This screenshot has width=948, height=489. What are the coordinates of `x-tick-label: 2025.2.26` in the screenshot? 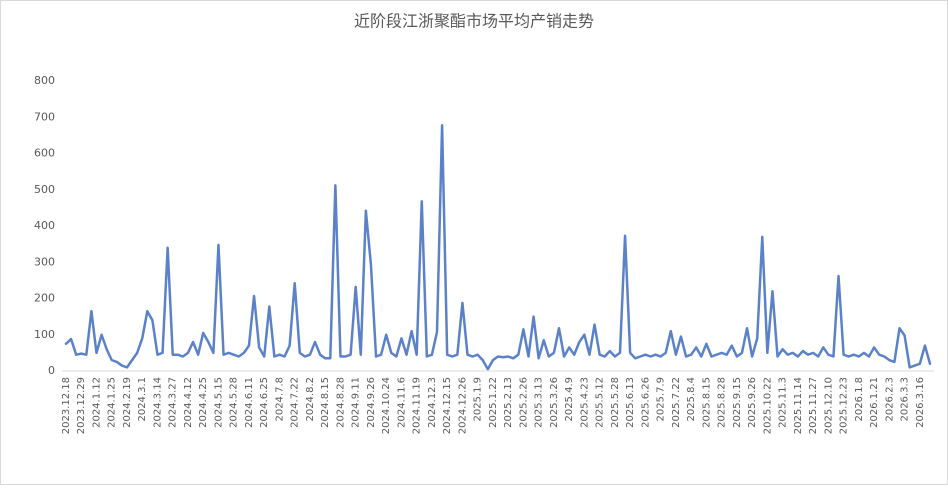 It's located at (523, 402).